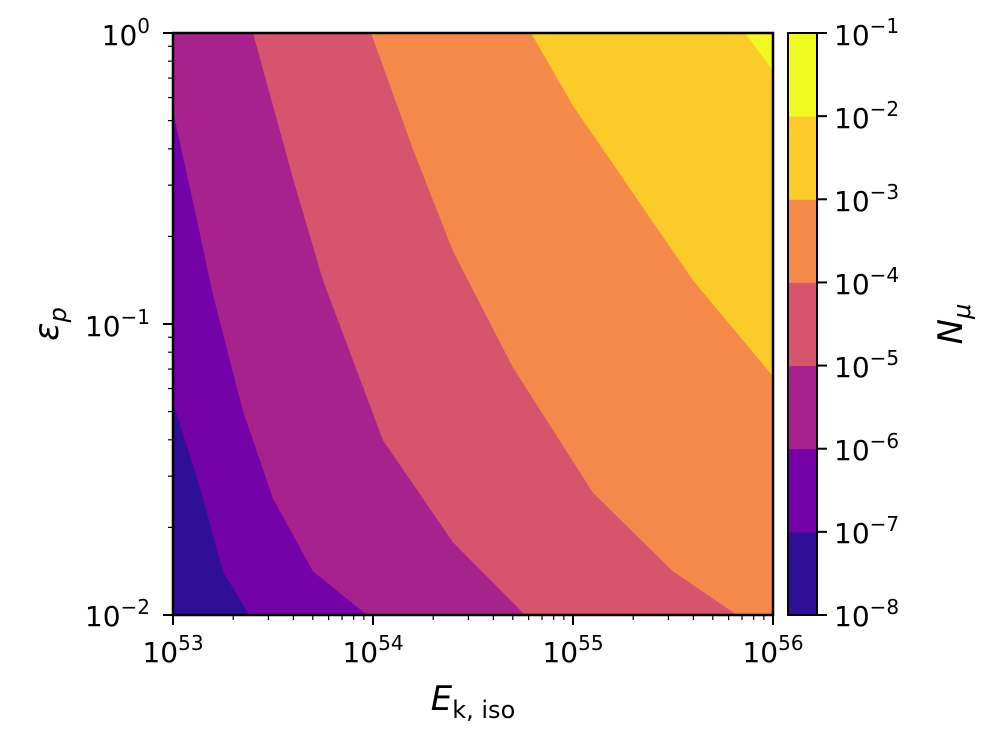 Image resolution: width=997 pixels, height=747 pixels. I want to click on y-tick-label: 10⁻¹, so click(117, 324).